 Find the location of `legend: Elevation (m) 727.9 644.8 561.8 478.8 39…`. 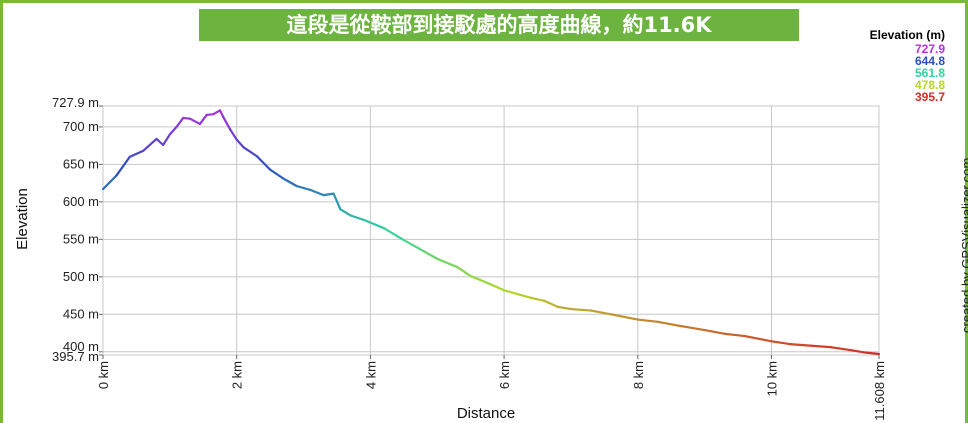

legend: Elevation (m) 727.9 644.8 561.8 478.8 39… is located at coordinates (884, 66).